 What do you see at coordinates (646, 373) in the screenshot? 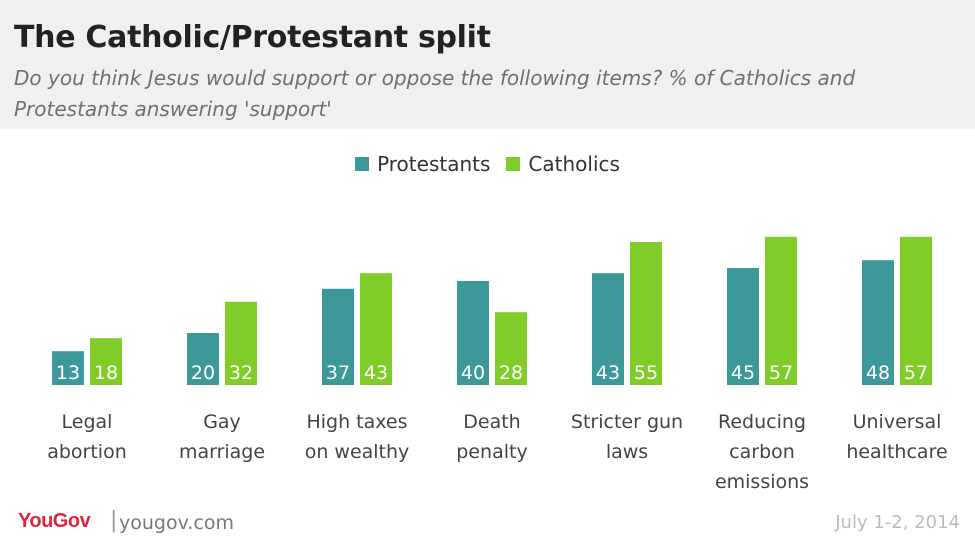
I see `data-label-catholics-4: 55` at bounding box center [646, 373].